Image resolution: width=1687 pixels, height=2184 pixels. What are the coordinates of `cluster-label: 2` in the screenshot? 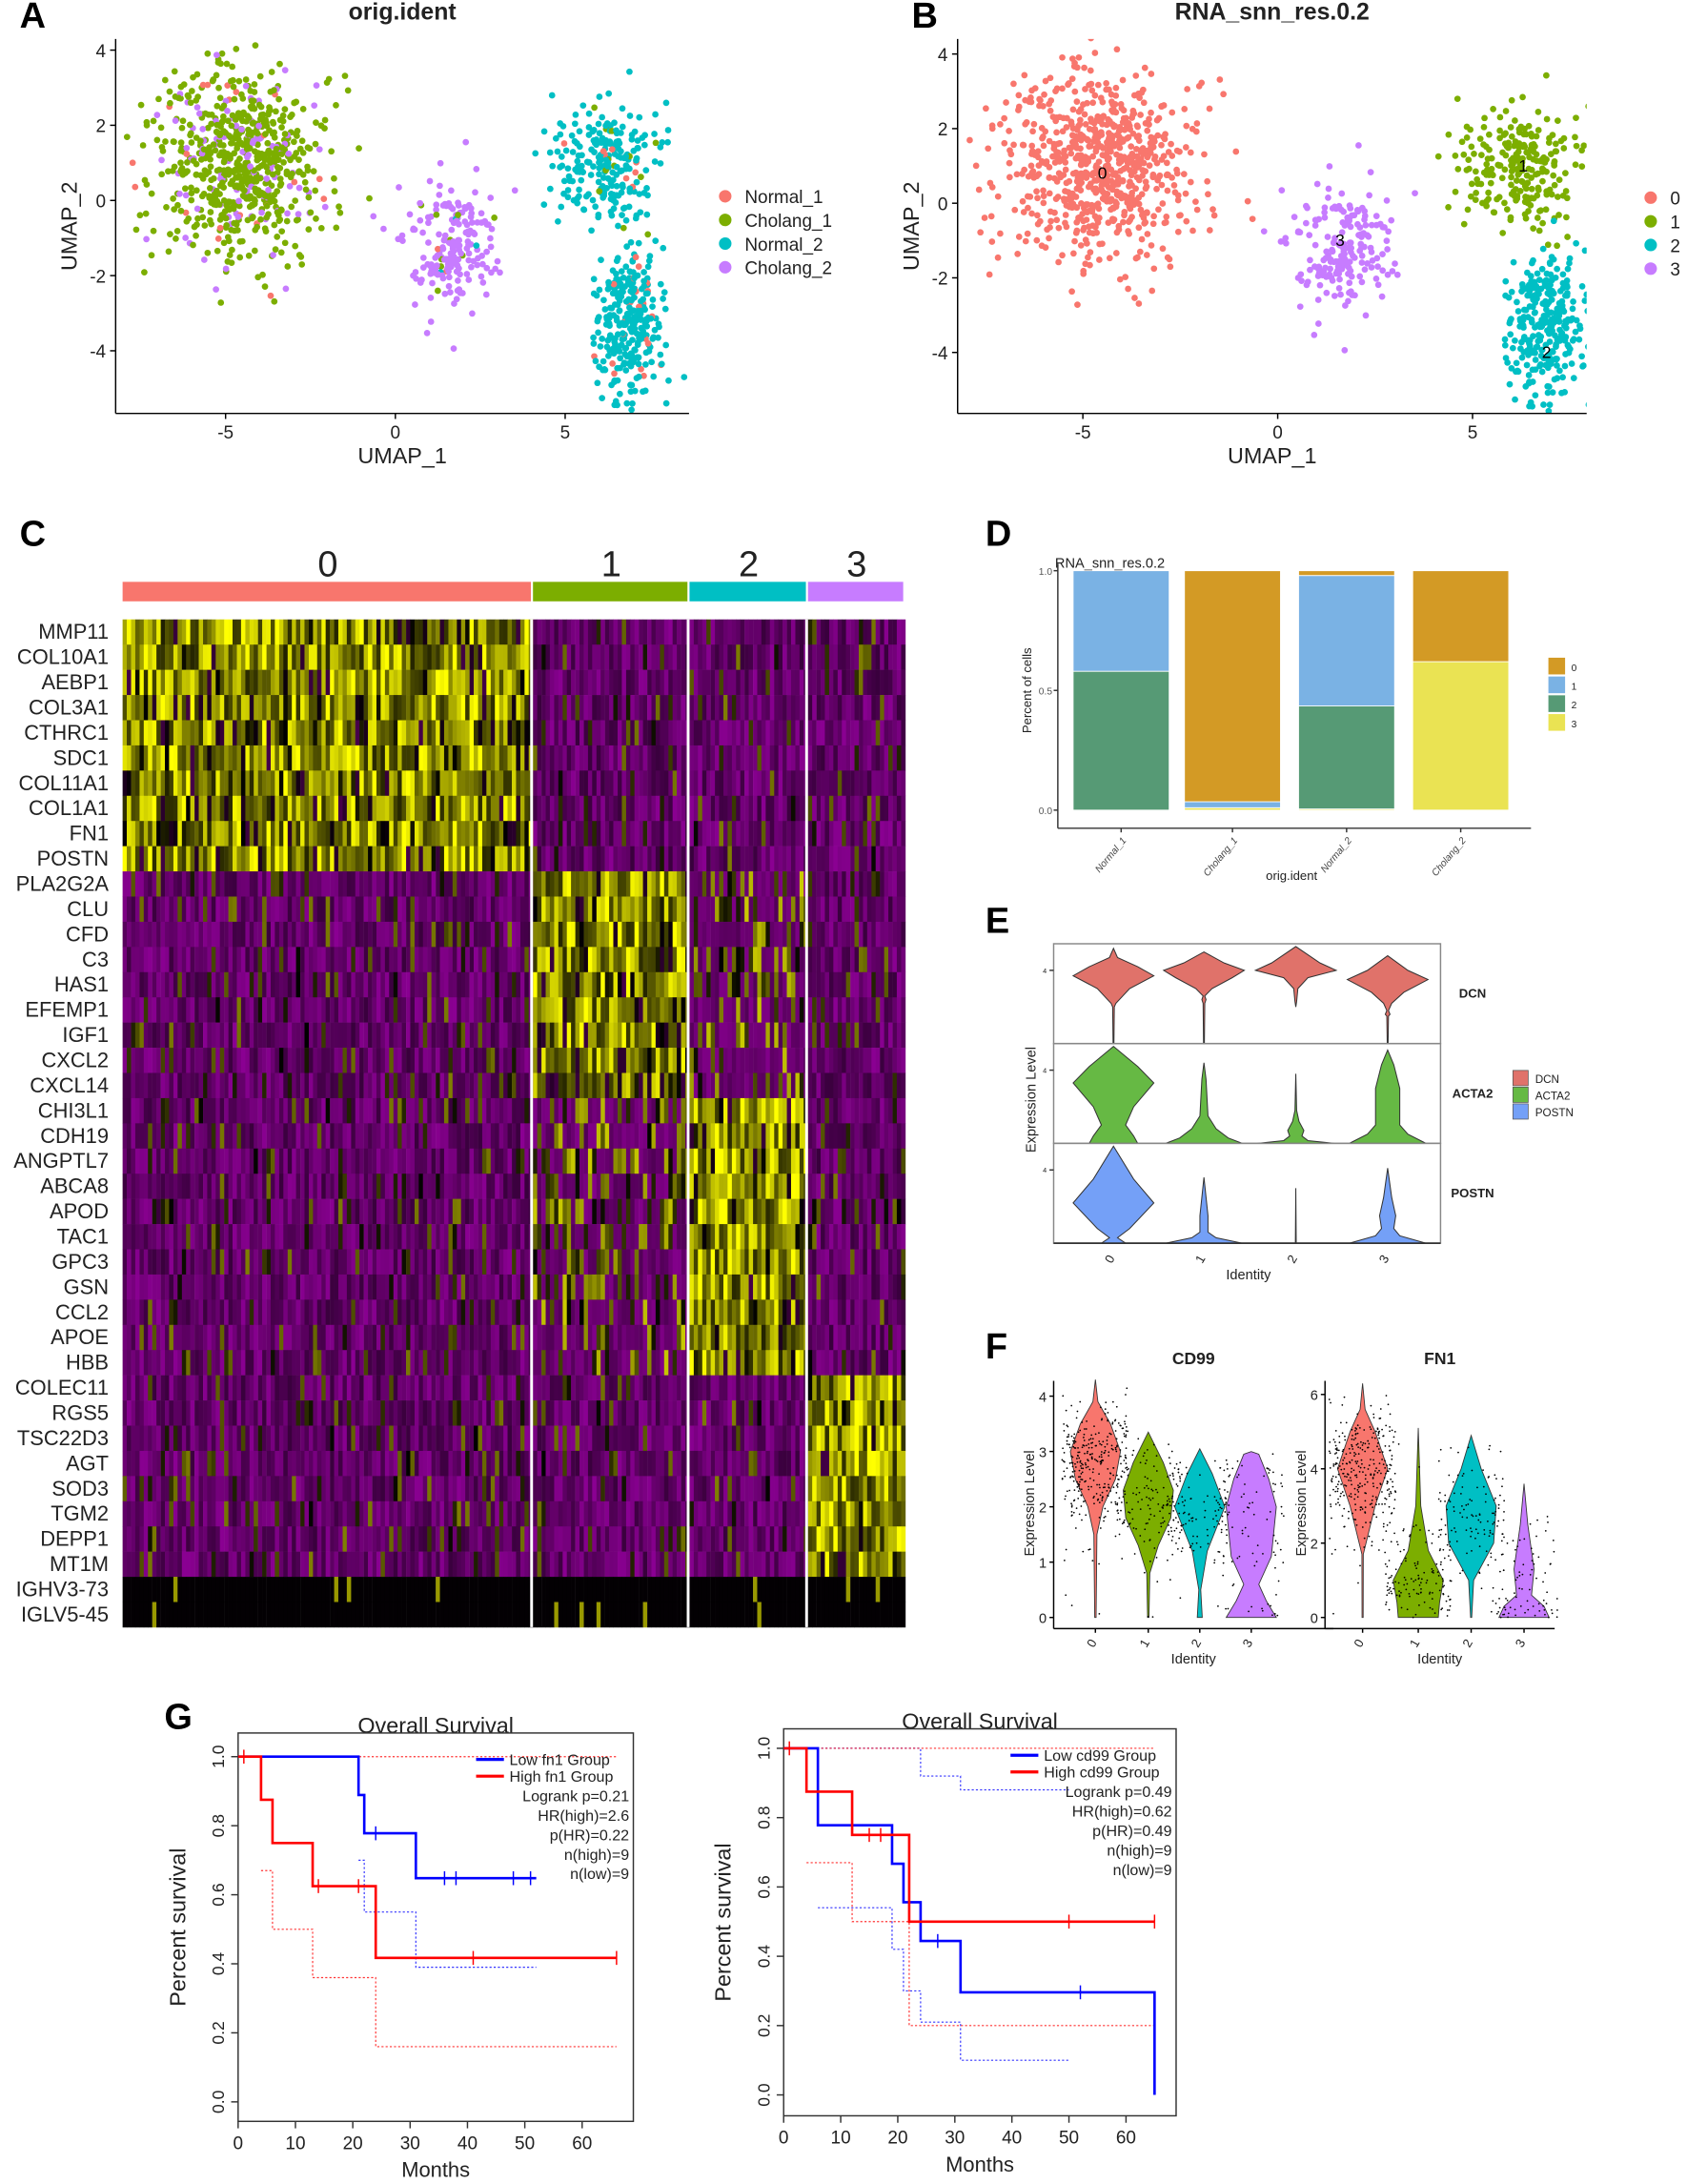 It's located at (1547, 352).